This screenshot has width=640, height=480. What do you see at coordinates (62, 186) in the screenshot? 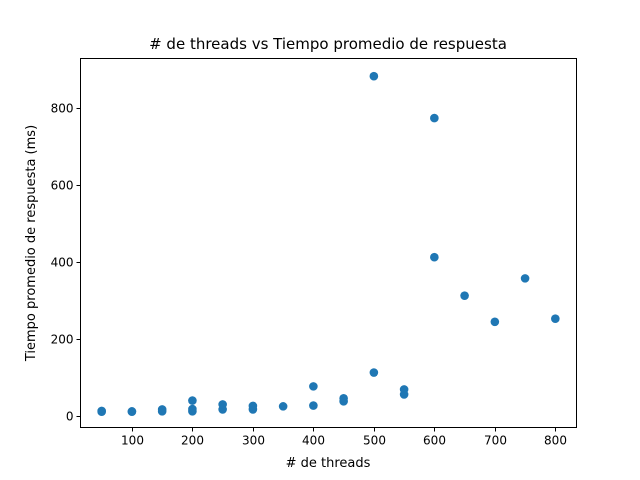
I see `y-tick-label: 600` at bounding box center [62, 186].